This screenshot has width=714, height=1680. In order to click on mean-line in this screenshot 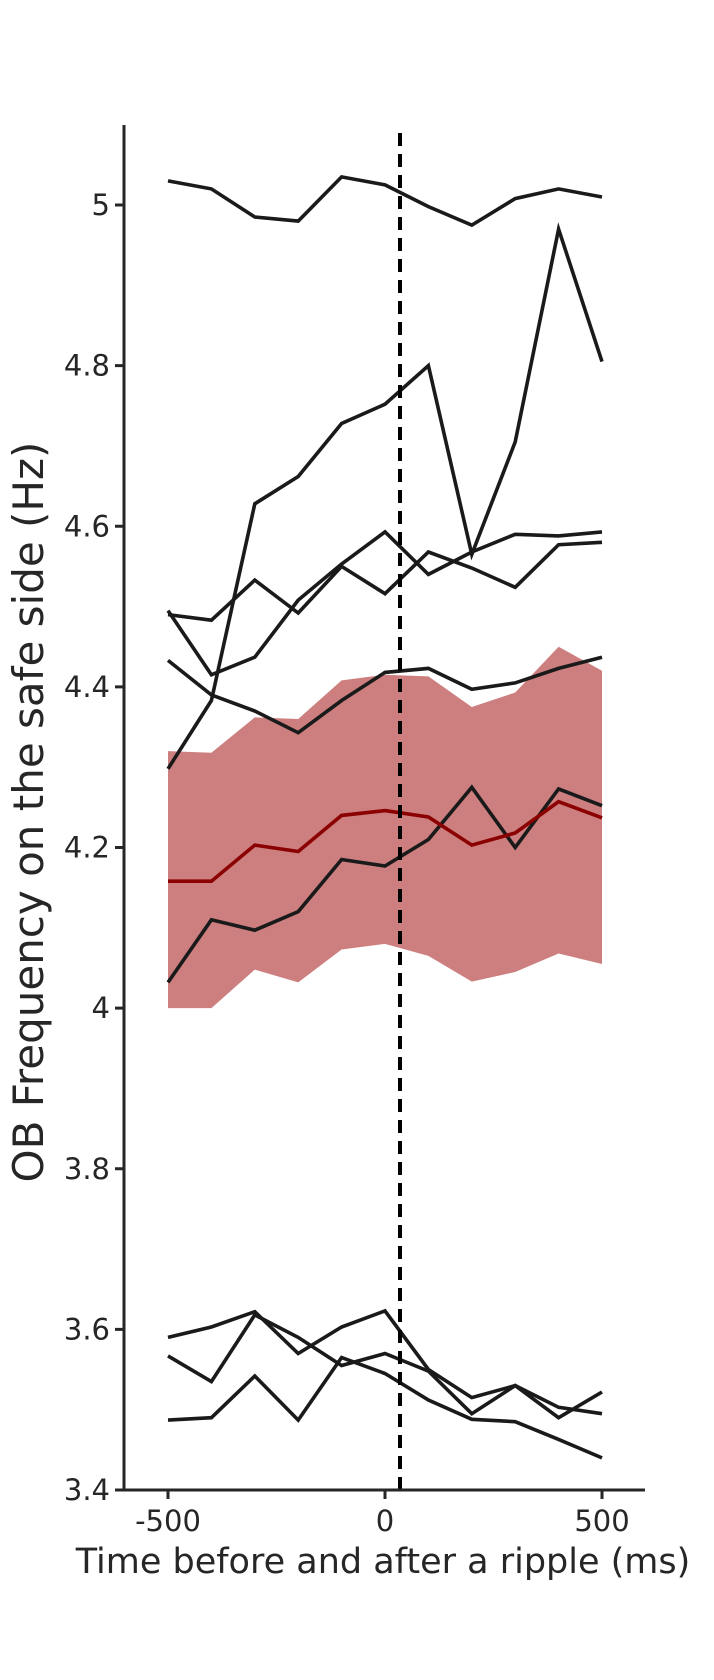, I will do `click(385, 841)`.